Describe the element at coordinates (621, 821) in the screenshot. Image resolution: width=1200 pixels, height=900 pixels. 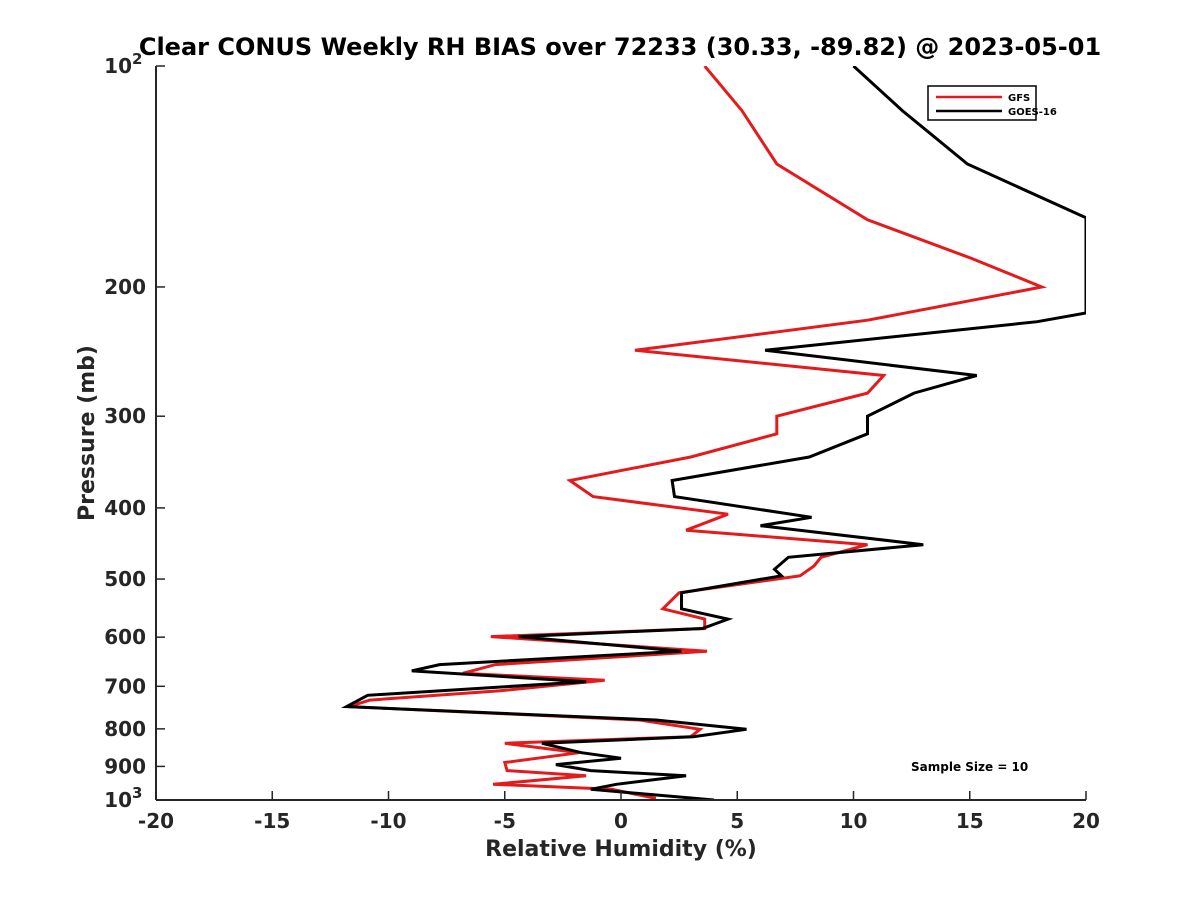
I see `x-tick-label: 0` at that location.